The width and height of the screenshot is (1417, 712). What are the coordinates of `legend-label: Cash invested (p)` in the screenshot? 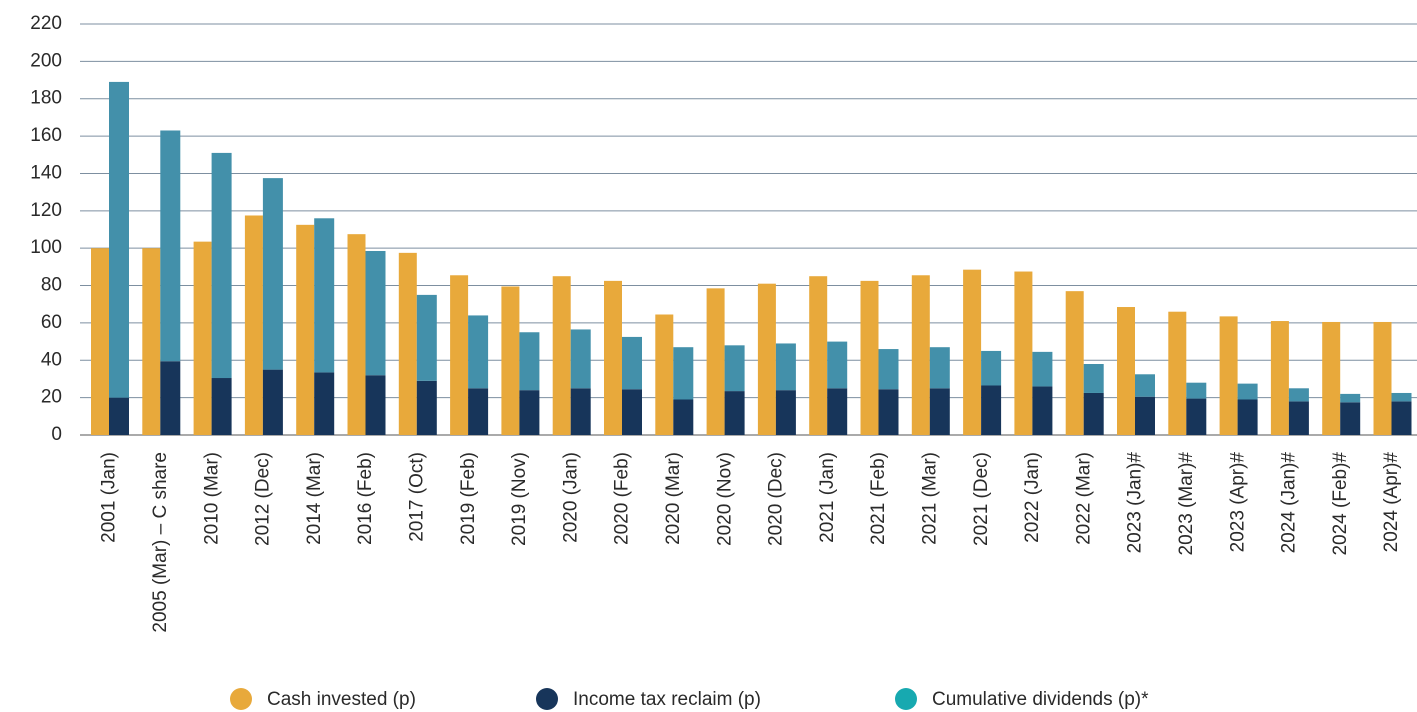 It's located at (341, 699).